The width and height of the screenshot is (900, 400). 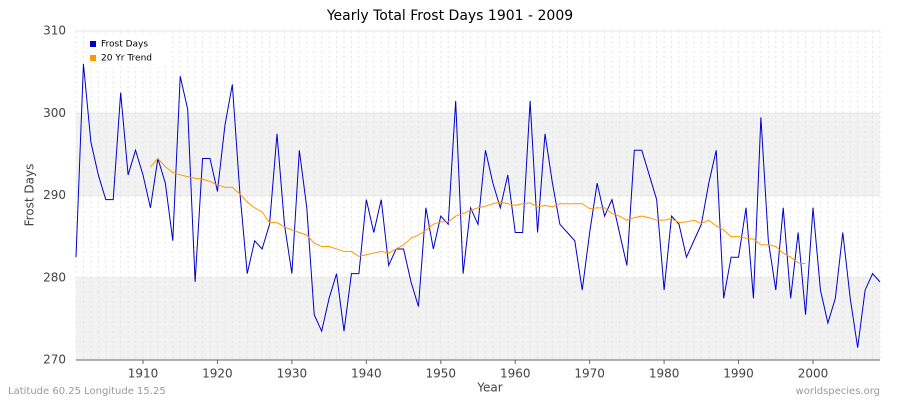 I want to click on x-axis-label: Year, so click(x=489, y=388).